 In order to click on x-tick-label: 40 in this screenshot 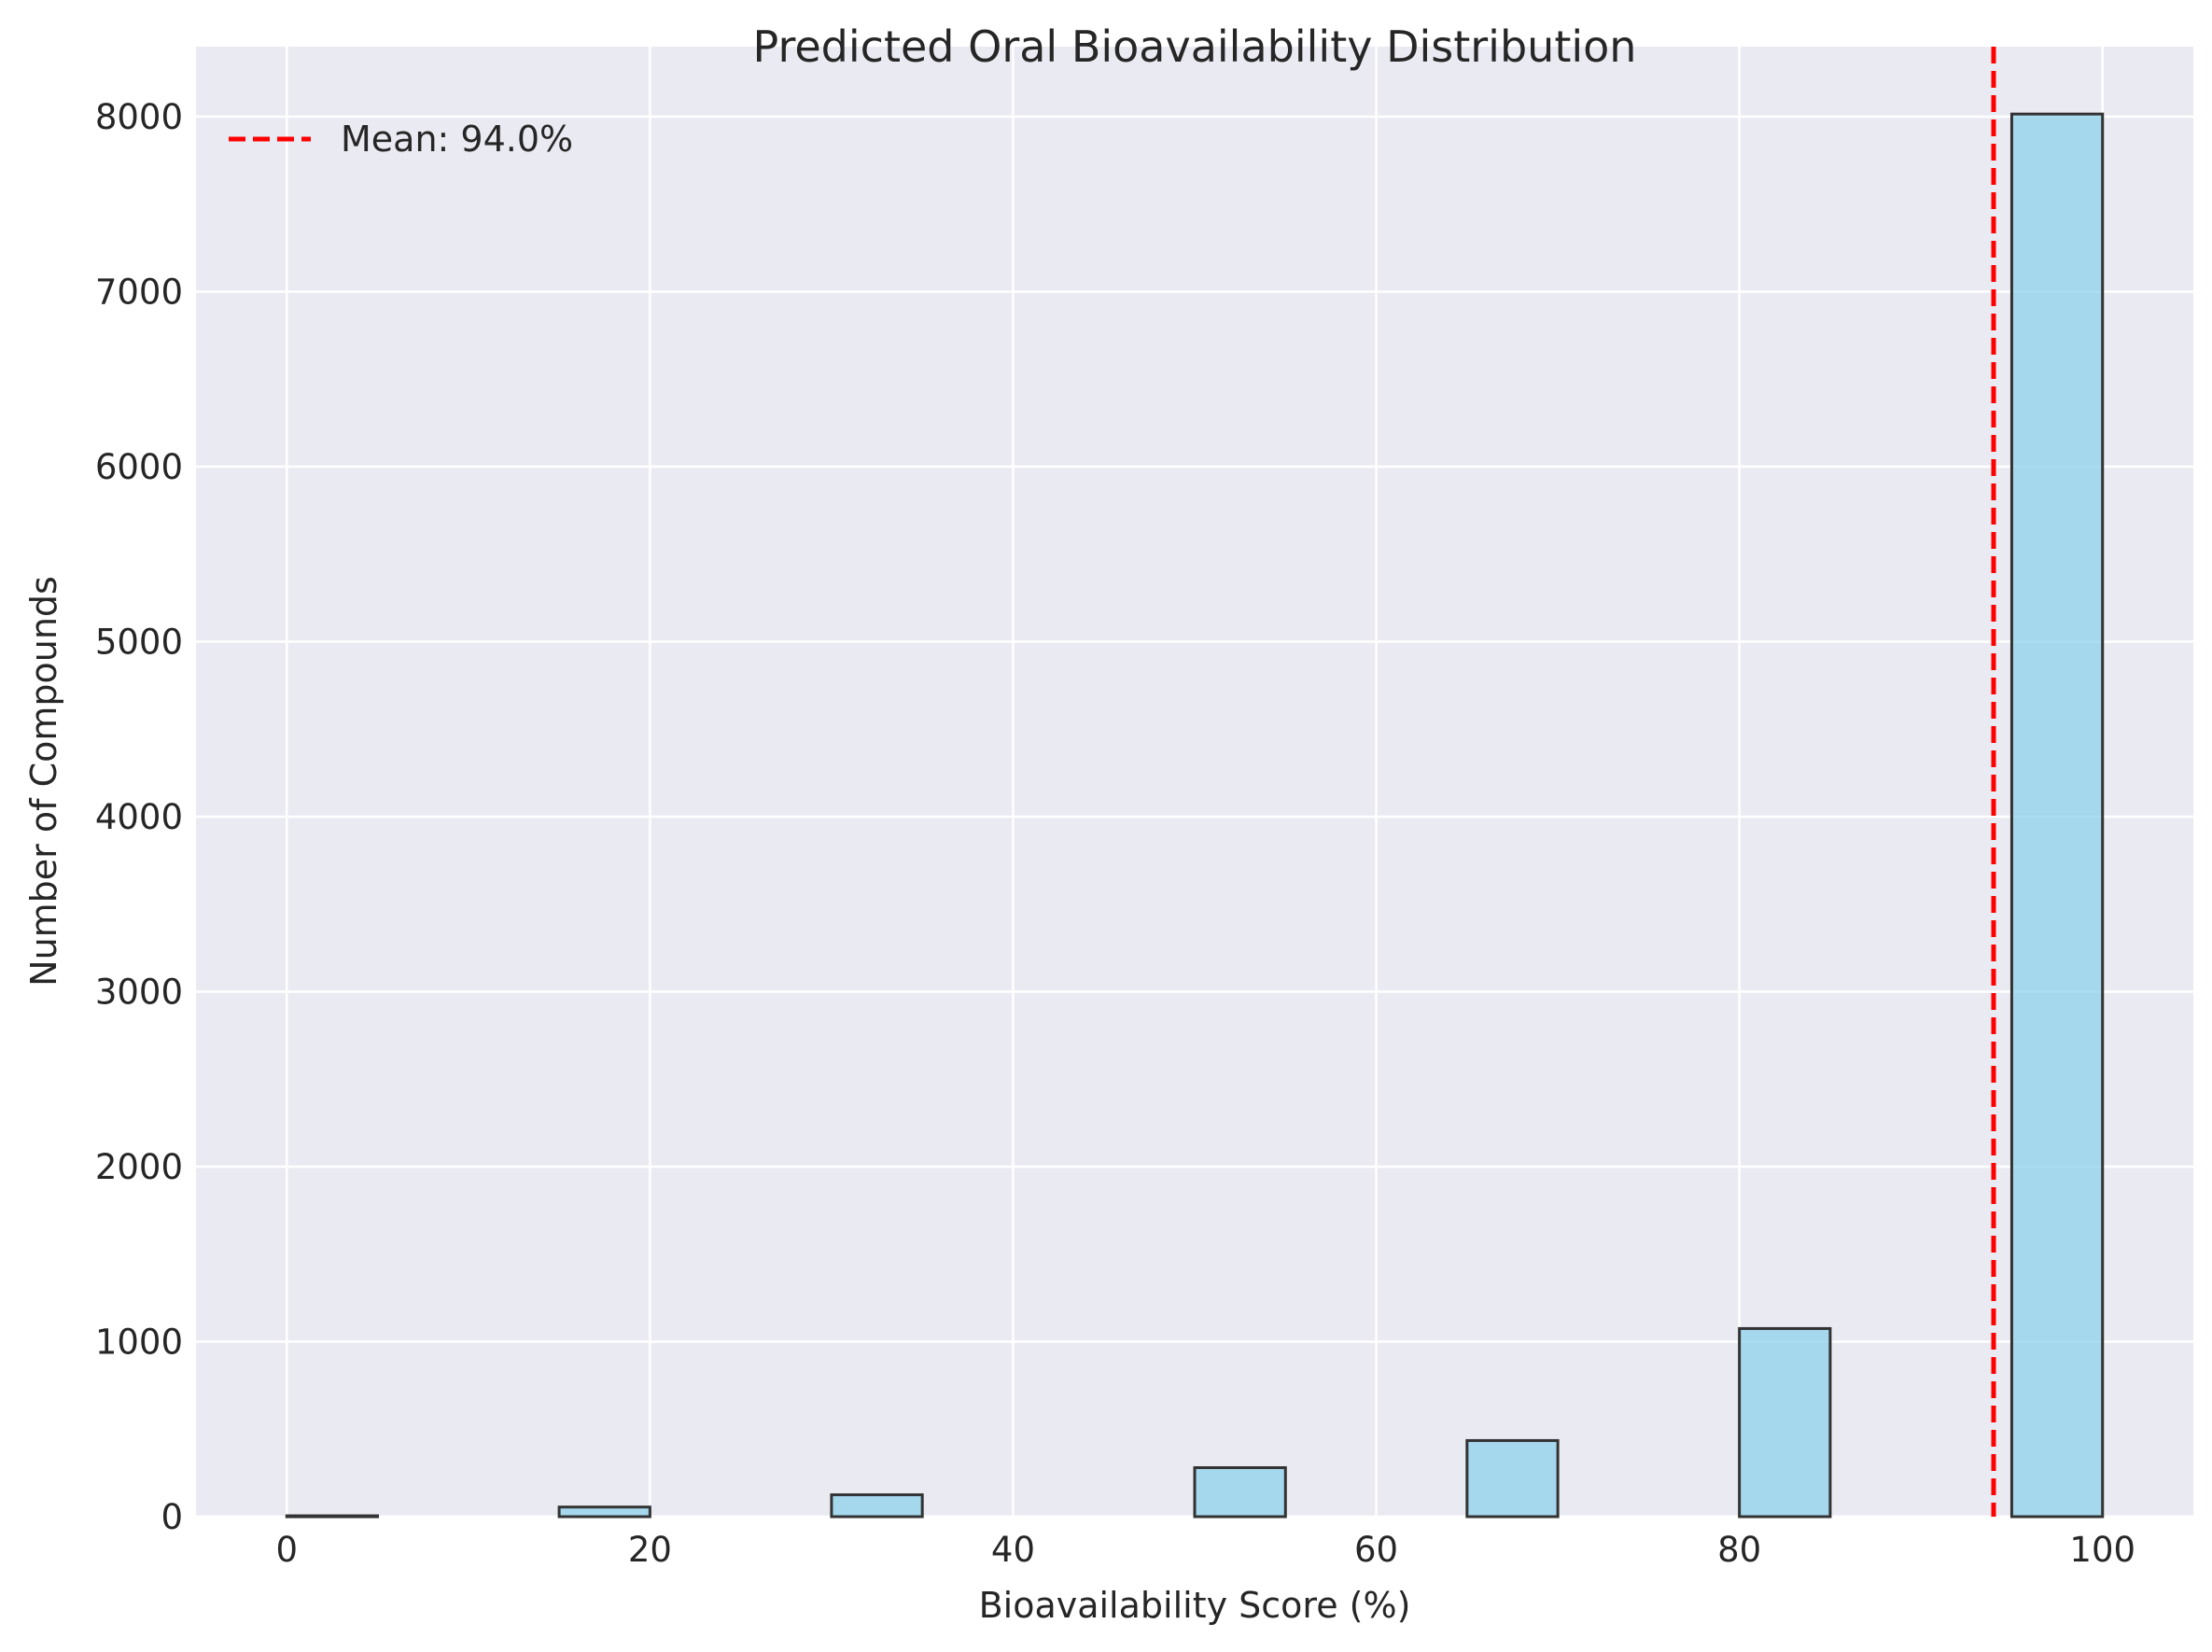, I will do `click(1013, 1550)`.